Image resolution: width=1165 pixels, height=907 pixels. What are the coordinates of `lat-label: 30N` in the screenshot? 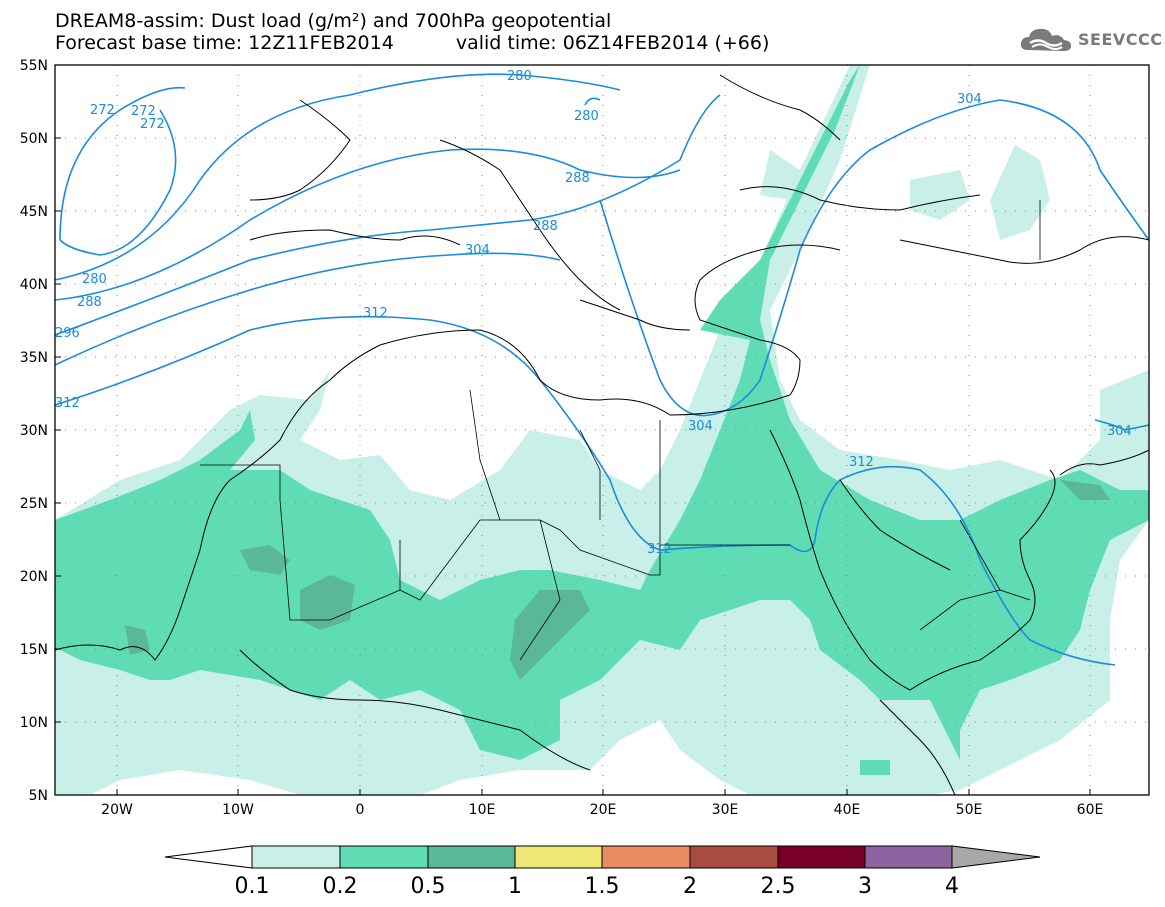 It's located at (34, 431).